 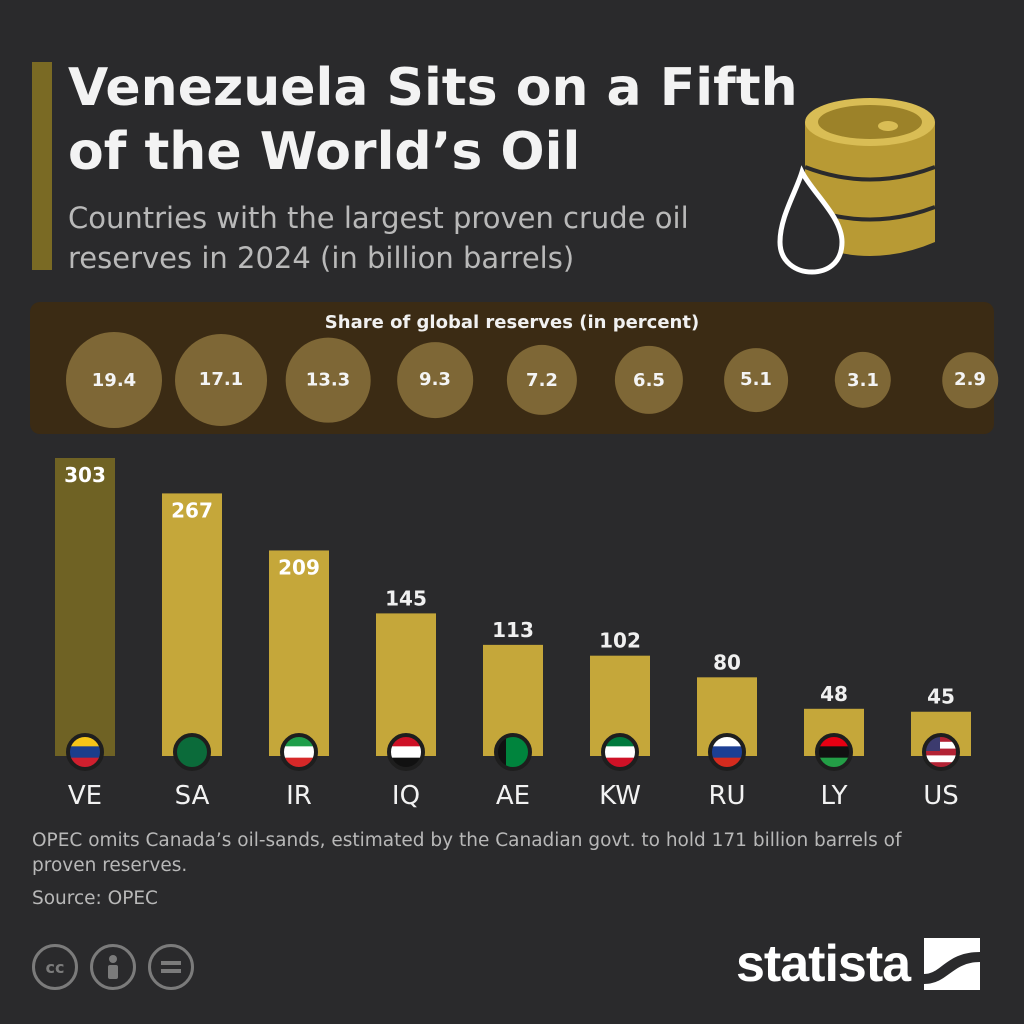 What do you see at coordinates (42, 166) in the screenshot?
I see `title-accent-bar` at bounding box center [42, 166].